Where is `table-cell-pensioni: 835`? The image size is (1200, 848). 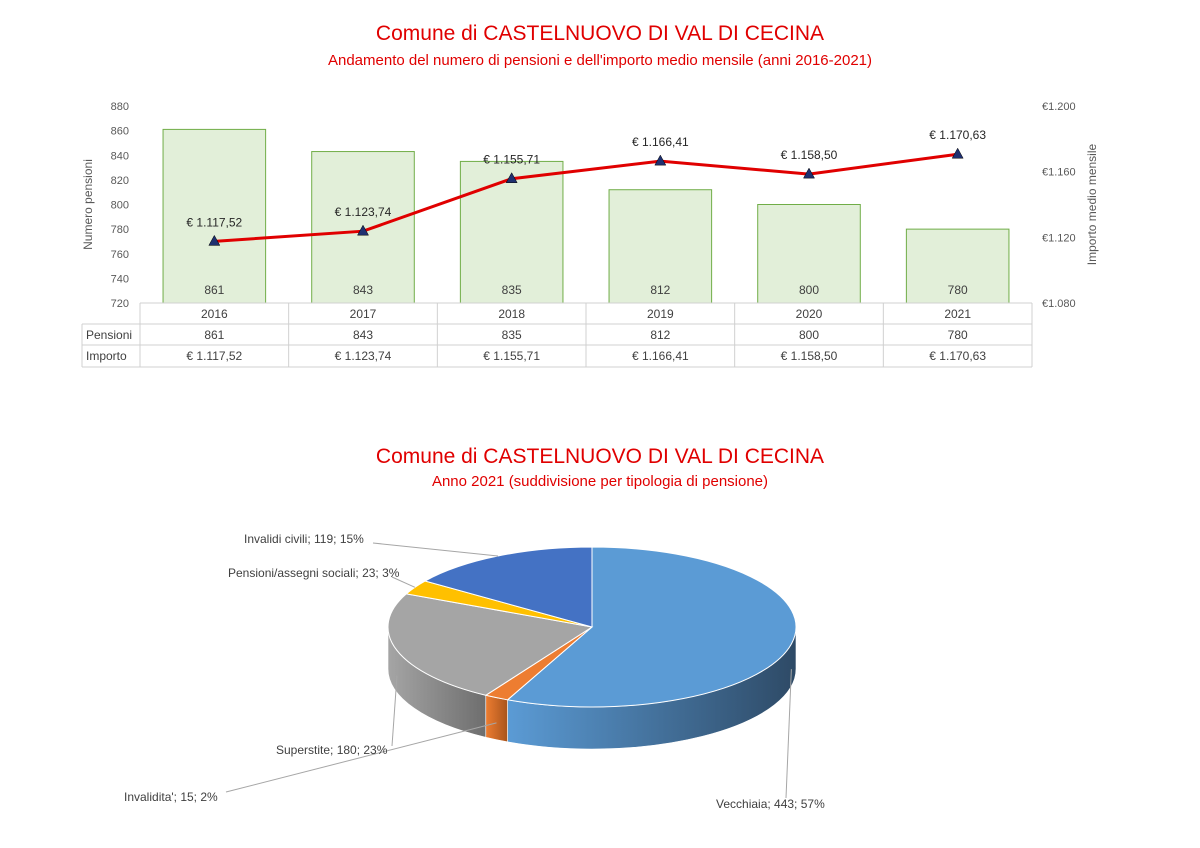
table-cell-pensioni: 835 is located at coordinates (512, 335).